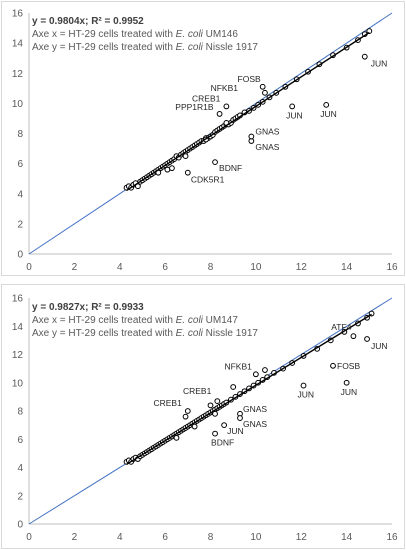 The image size is (406, 550). I want to click on x-tick-label: 0, so click(29, 267).